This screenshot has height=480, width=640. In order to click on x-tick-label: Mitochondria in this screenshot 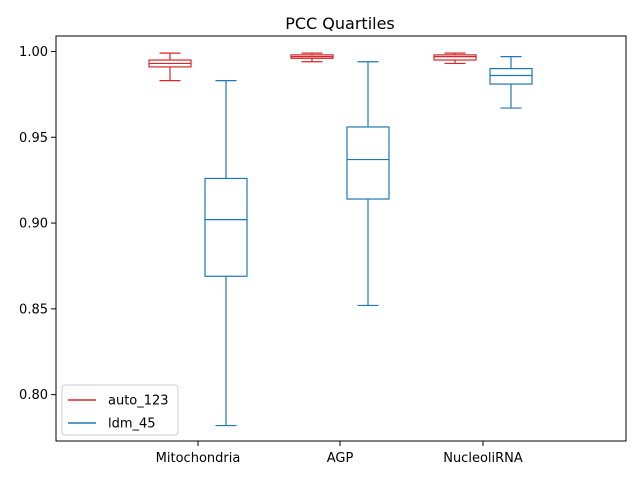, I will do `click(198, 458)`.